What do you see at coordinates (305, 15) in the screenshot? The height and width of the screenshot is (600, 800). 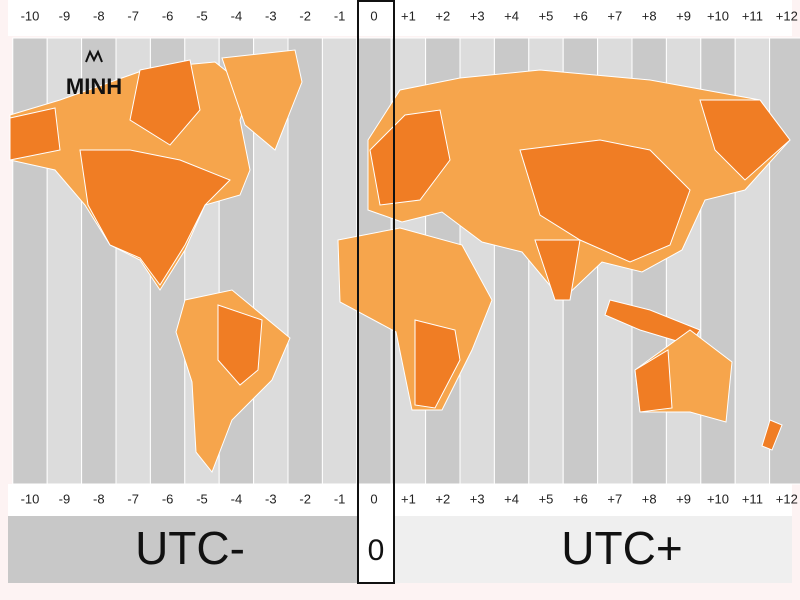 I see `zone-label-top: -2` at bounding box center [305, 15].